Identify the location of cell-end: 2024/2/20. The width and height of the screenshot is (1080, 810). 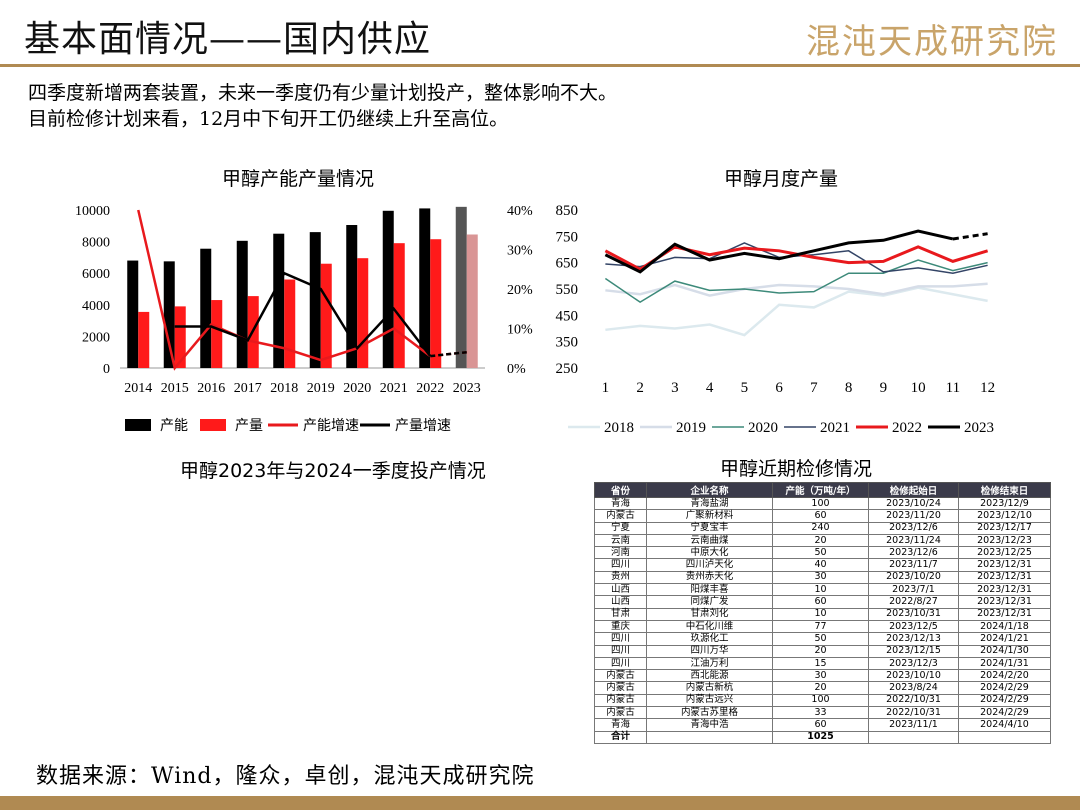
(1004, 676).